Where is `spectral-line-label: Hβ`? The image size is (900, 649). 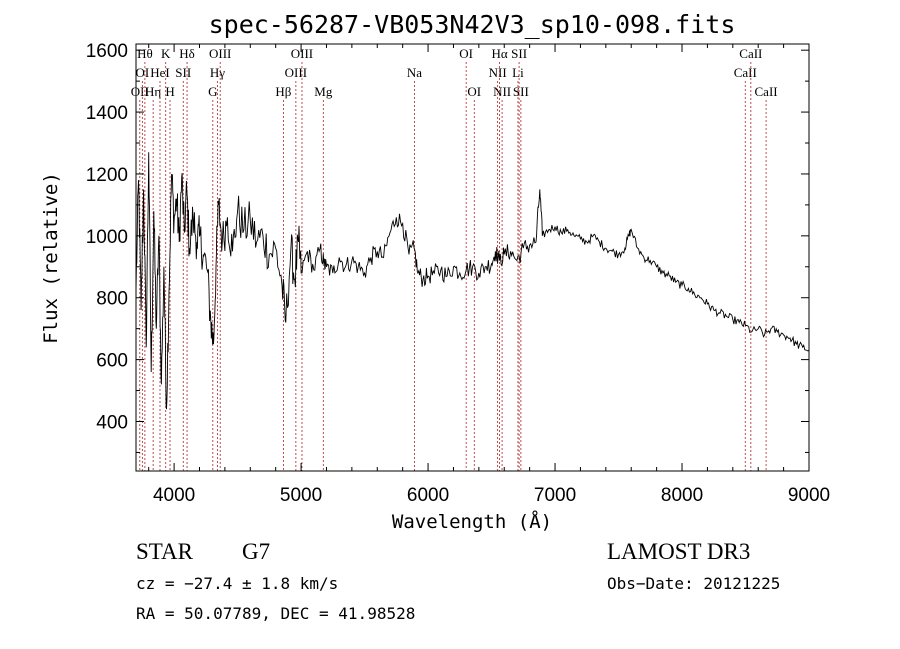
spectral-line-label: Hβ is located at coordinates (283, 91).